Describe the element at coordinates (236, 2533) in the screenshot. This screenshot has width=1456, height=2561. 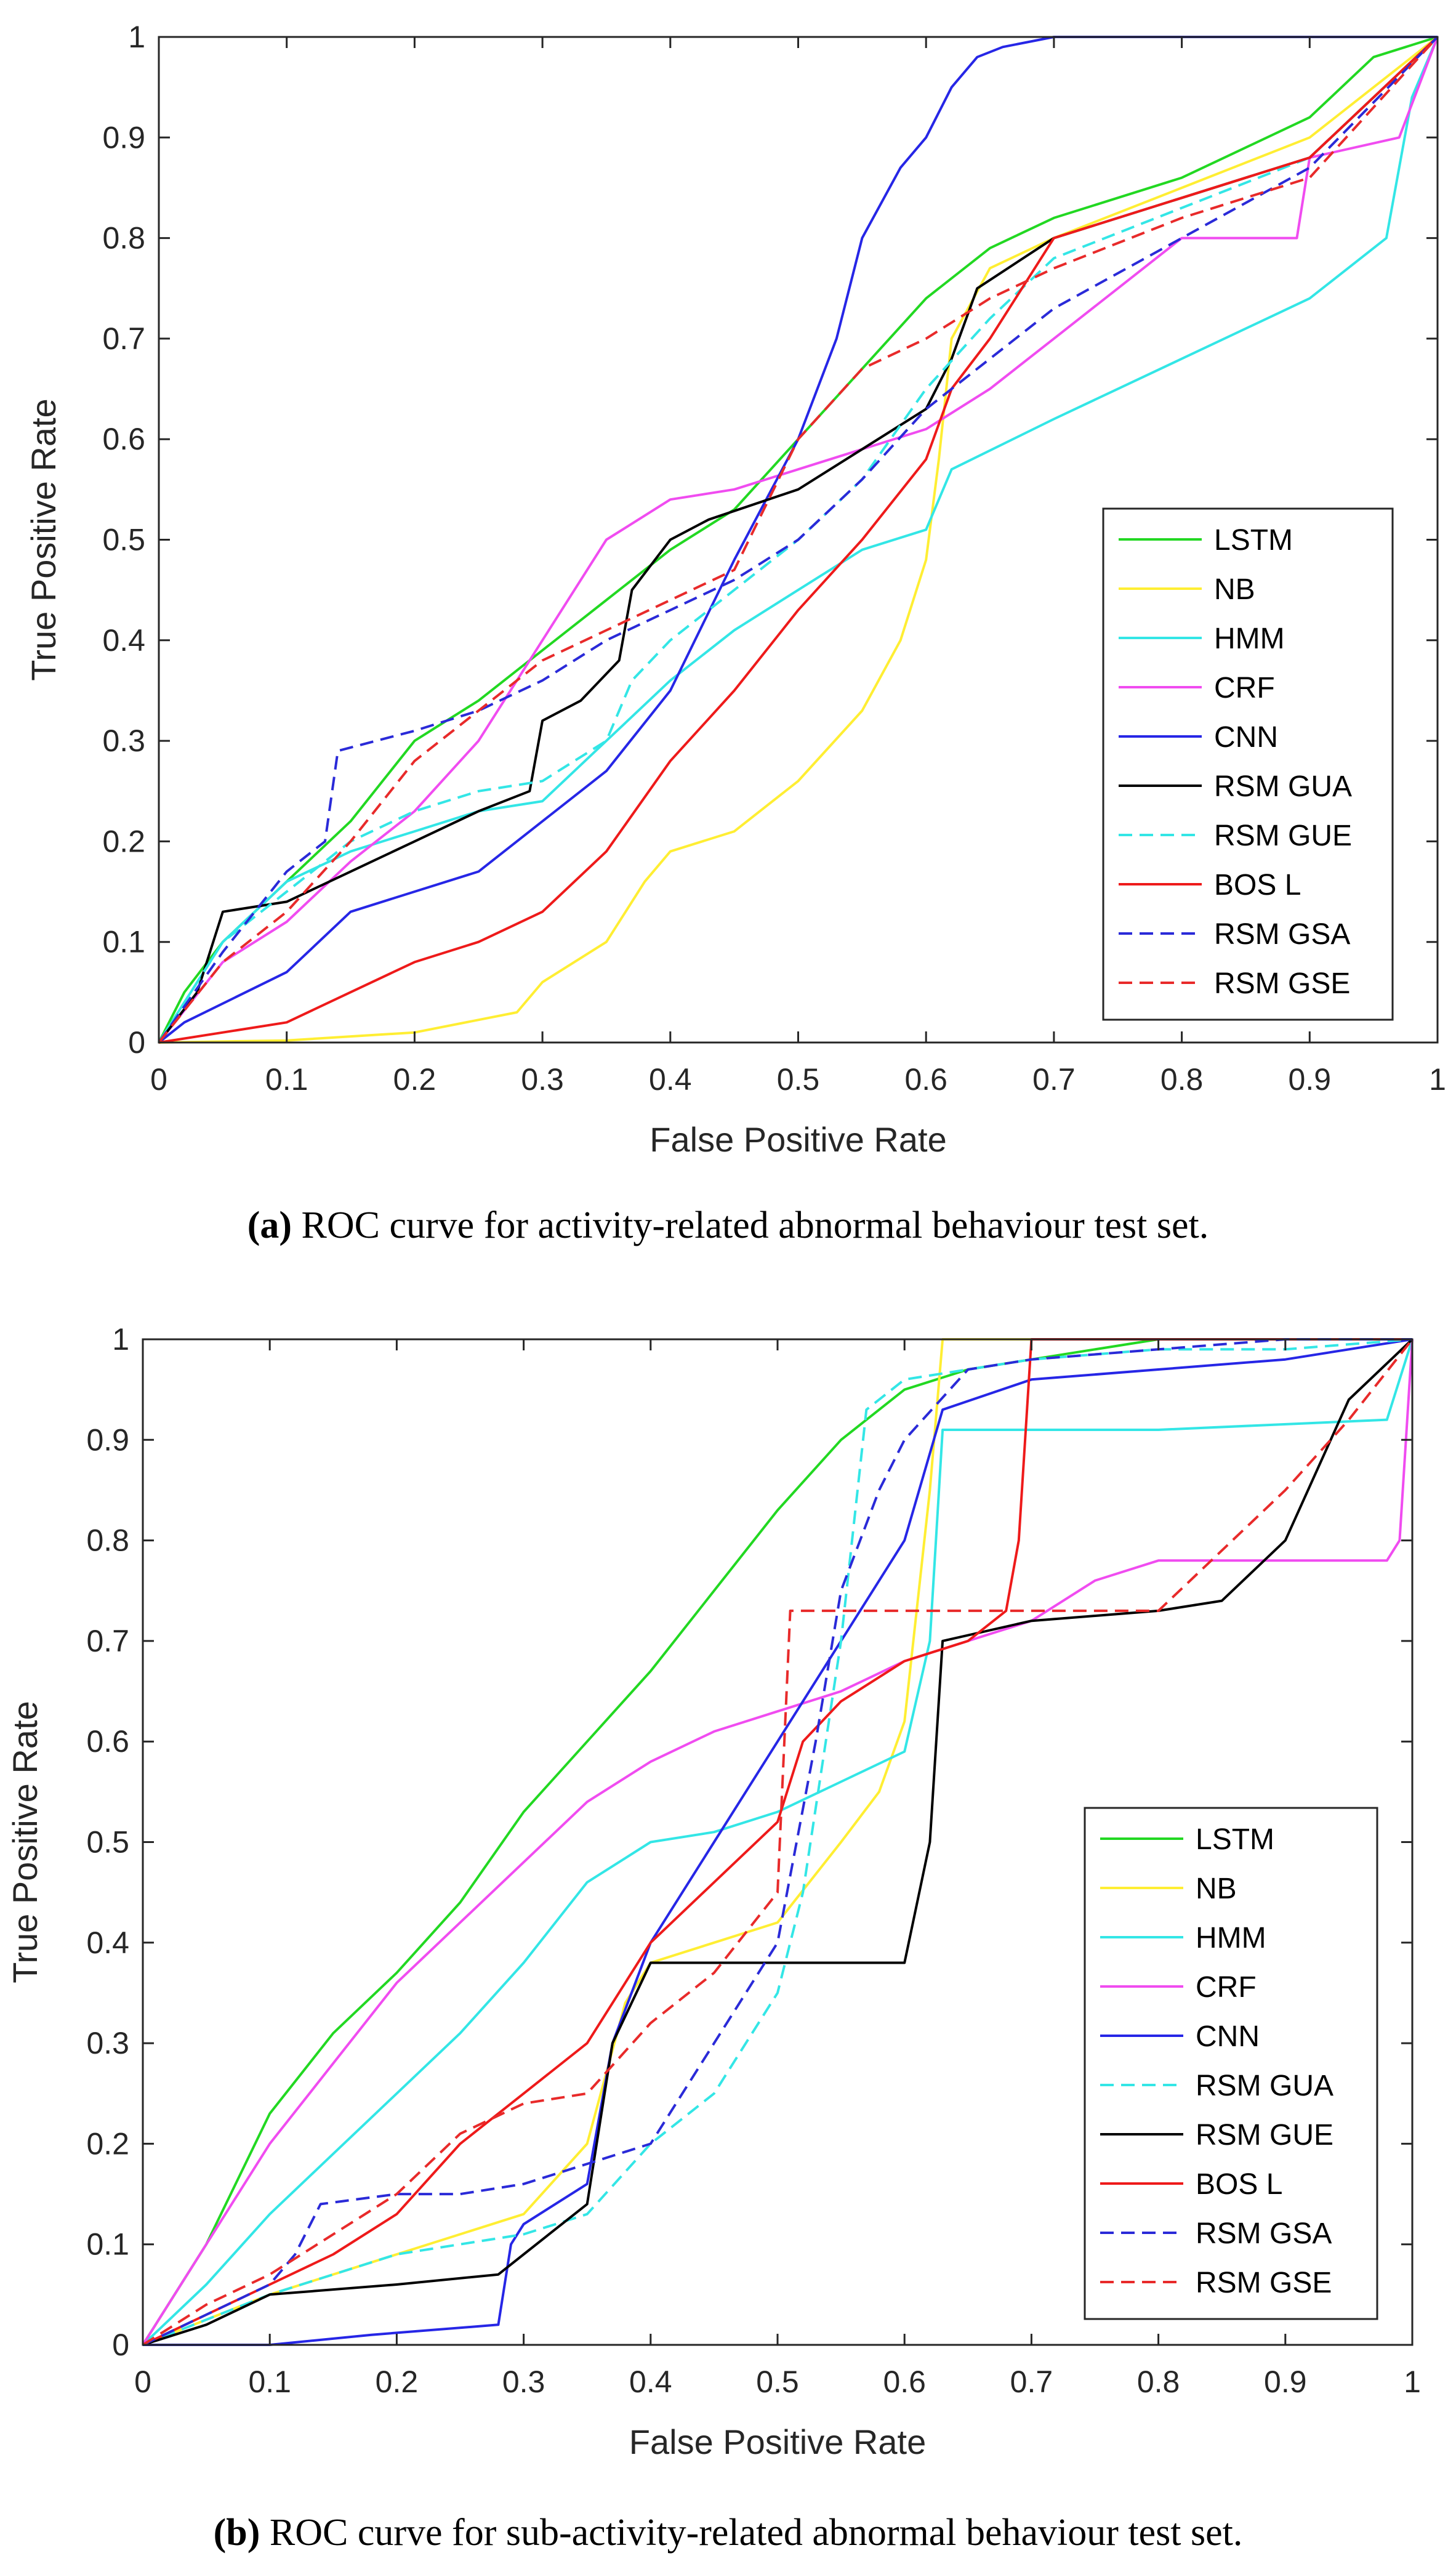
I see `caption-b-letter: (b)` at that location.